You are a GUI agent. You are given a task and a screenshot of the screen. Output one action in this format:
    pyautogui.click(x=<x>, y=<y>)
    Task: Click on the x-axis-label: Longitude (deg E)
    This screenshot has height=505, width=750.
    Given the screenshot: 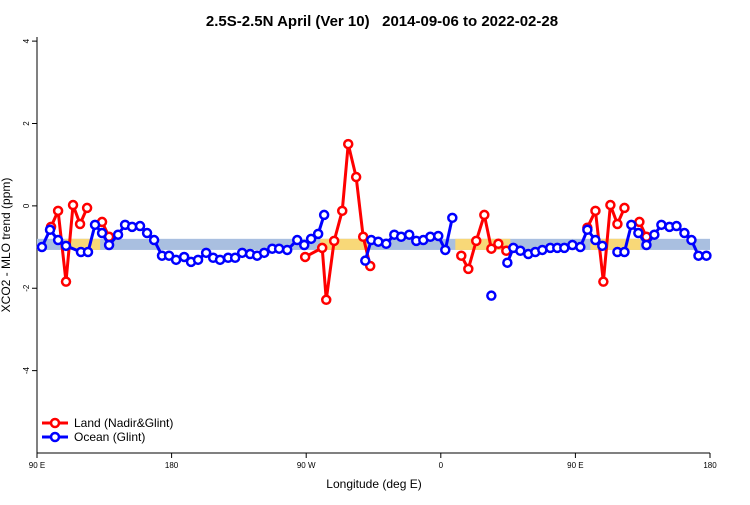 What is the action you would take?
    pyautogui.click(x=373, y=484)
    